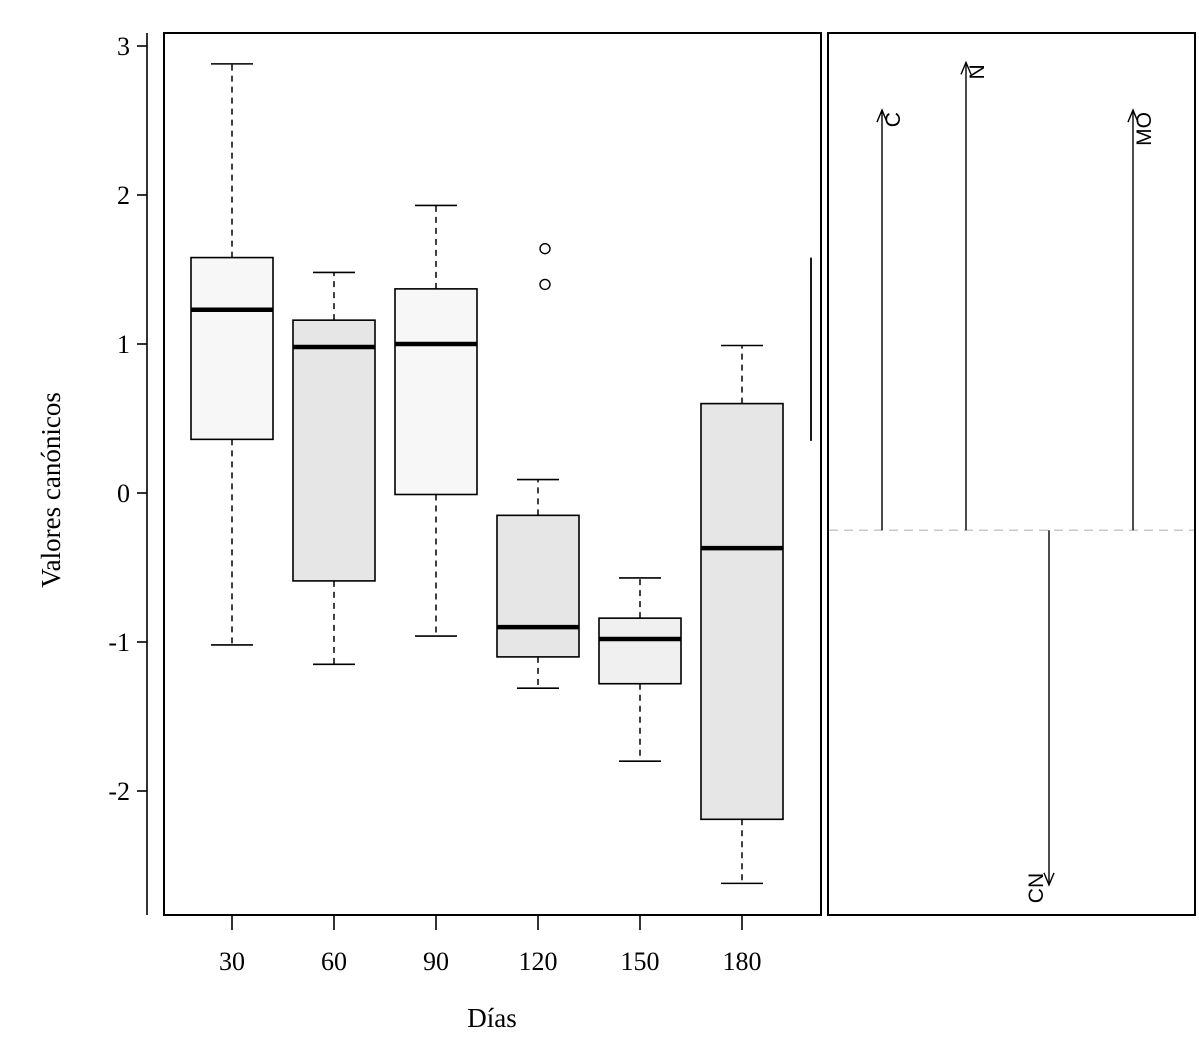 This screenshot has width=1199, height=1038. I want to click on x-tick-label: 90, so click(436, 961).